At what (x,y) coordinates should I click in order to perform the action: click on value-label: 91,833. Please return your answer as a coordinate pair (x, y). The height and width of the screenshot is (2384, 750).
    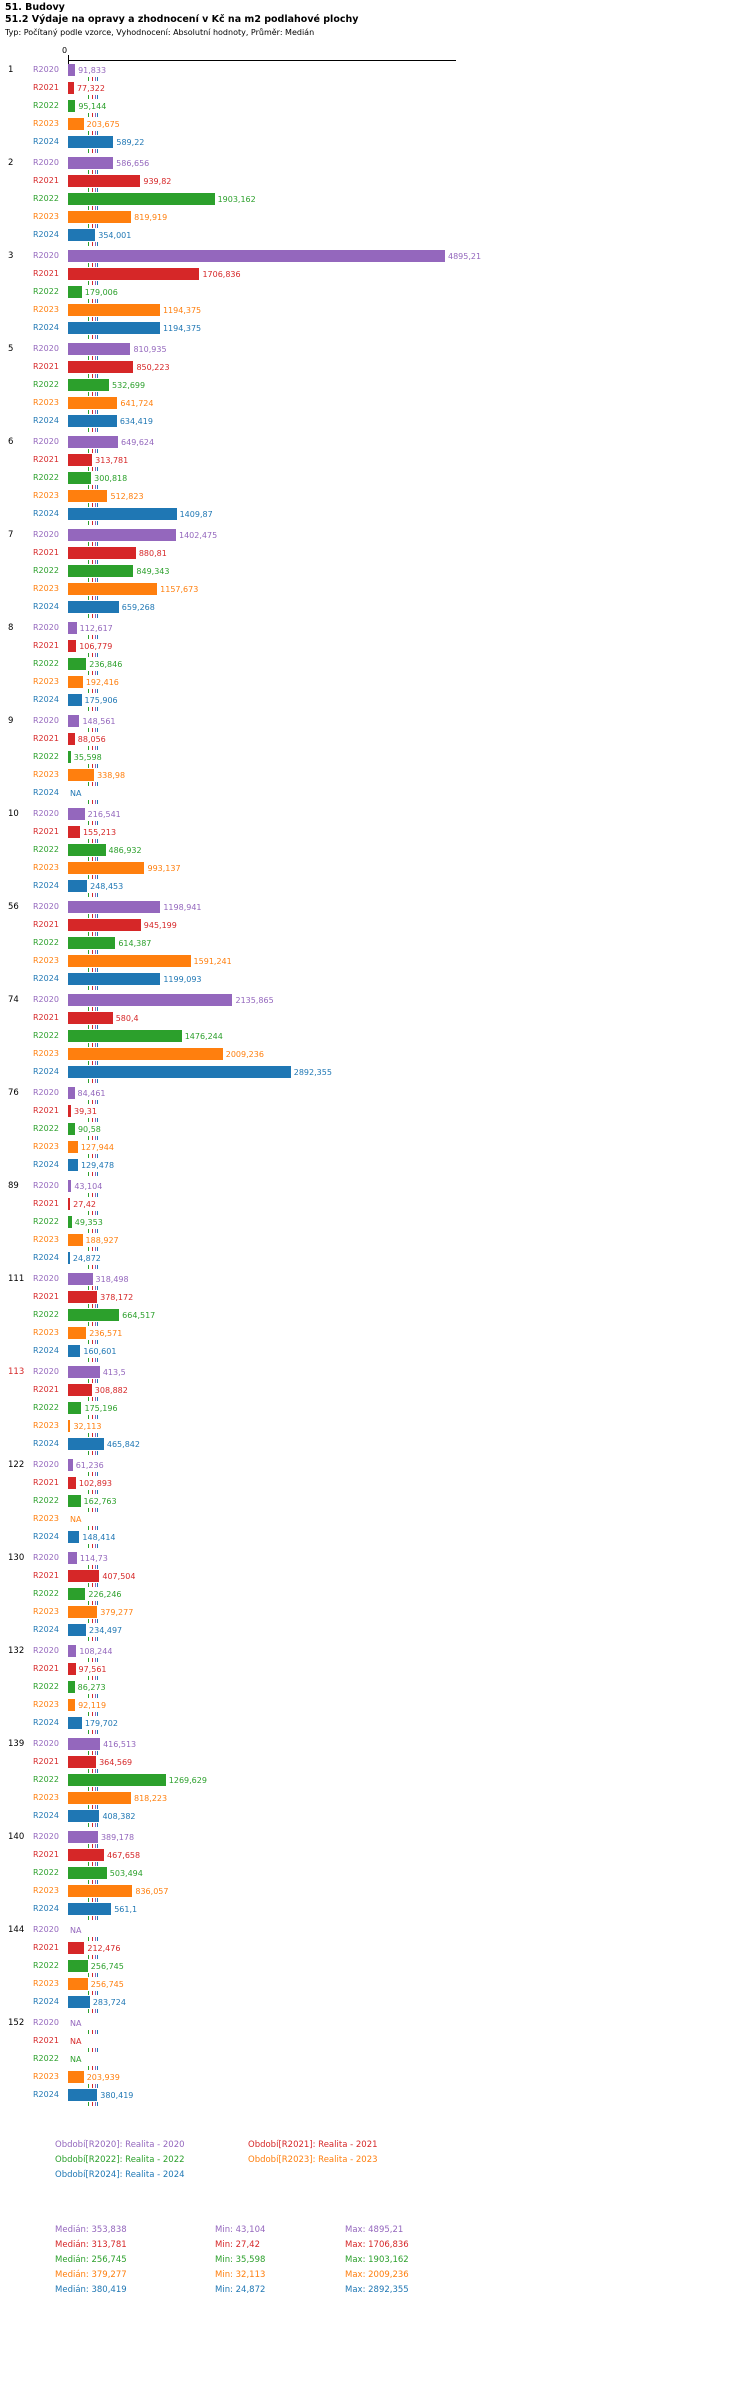
    Looking at the image, I should click on (92, 70).